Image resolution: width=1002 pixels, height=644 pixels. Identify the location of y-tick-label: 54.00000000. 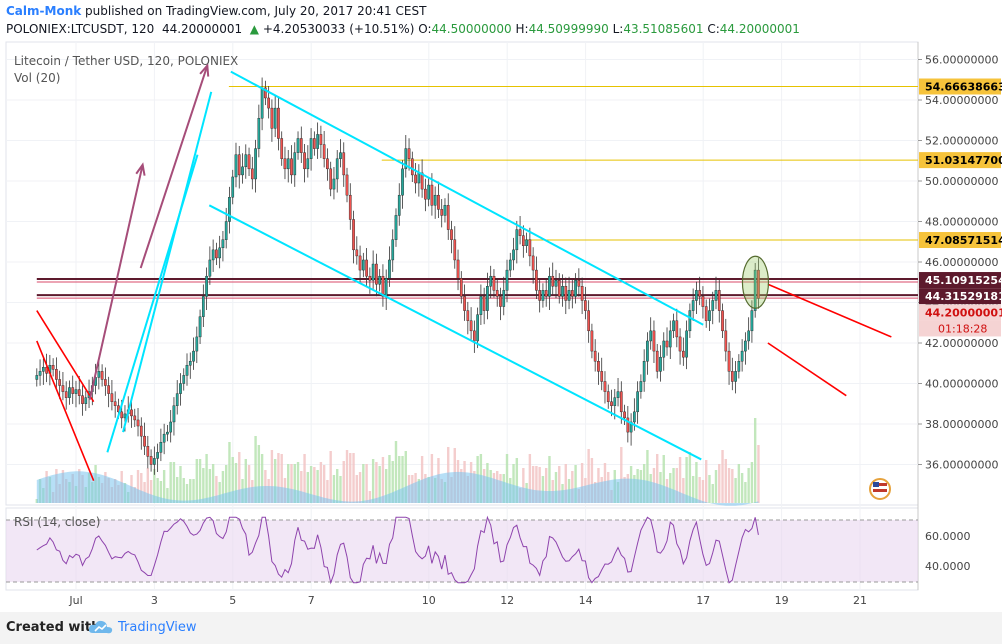
(961, 100).